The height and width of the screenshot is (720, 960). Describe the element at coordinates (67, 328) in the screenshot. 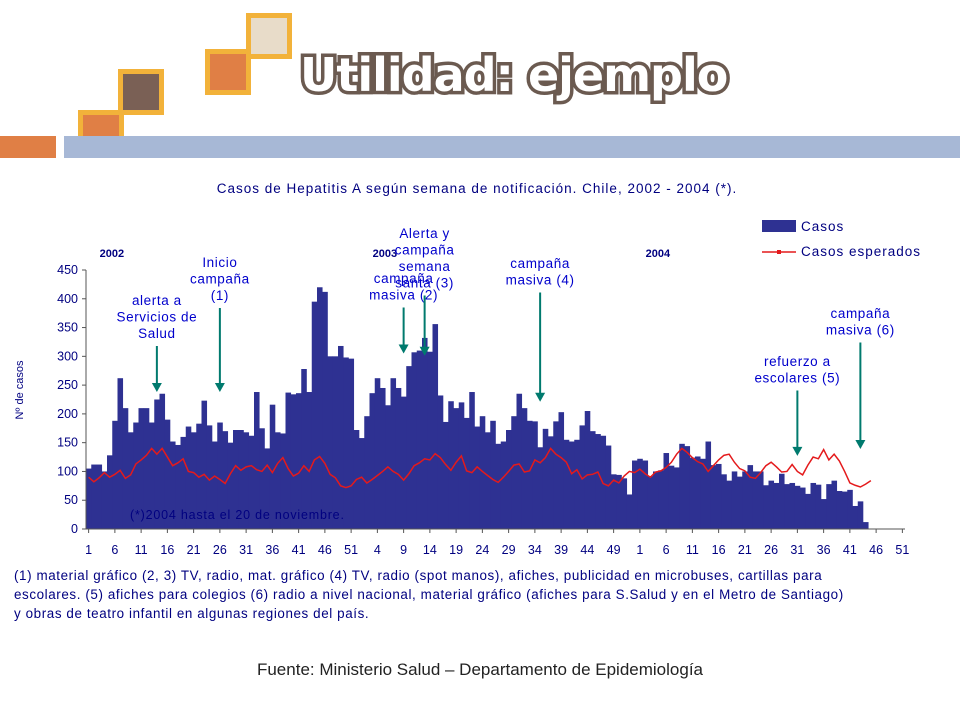

I see `y-tick-label: 350` at that location.